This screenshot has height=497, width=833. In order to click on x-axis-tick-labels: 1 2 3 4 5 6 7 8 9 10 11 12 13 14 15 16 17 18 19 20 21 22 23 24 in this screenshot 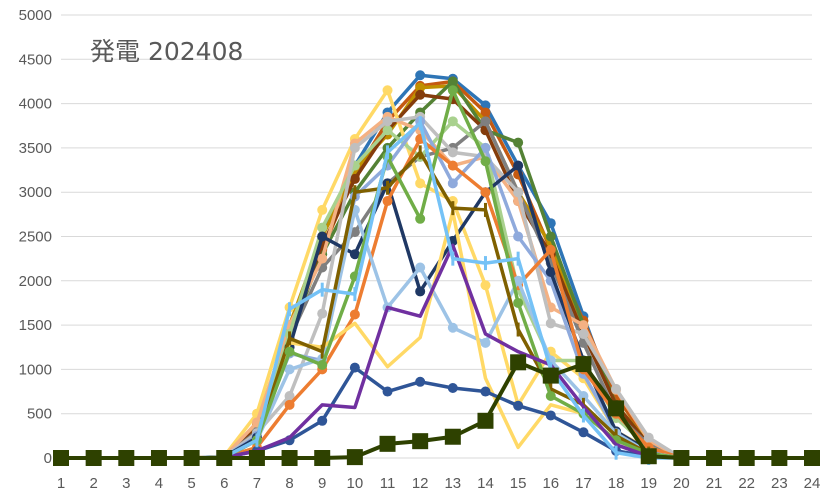, I will do `click(439, 483)`.